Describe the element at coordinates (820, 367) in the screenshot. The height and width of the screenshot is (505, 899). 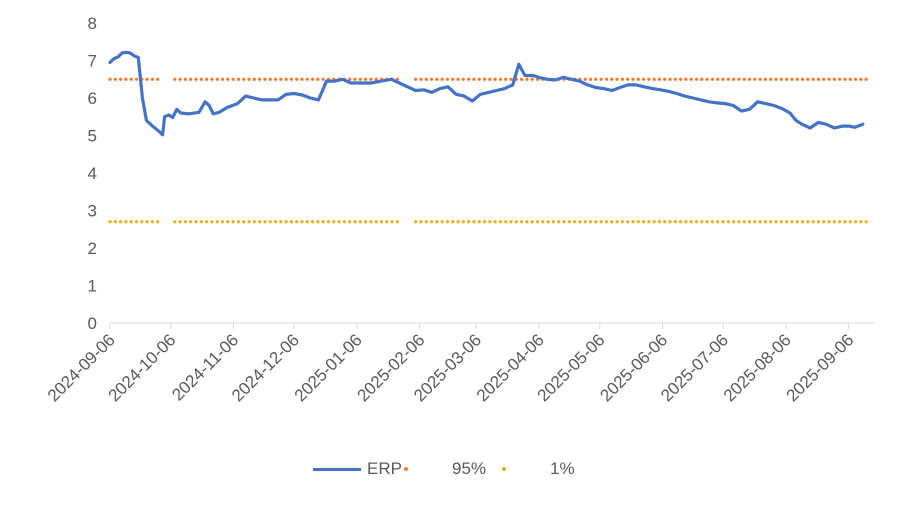
I see `x-tick-label: 2025-09-06` at that location.